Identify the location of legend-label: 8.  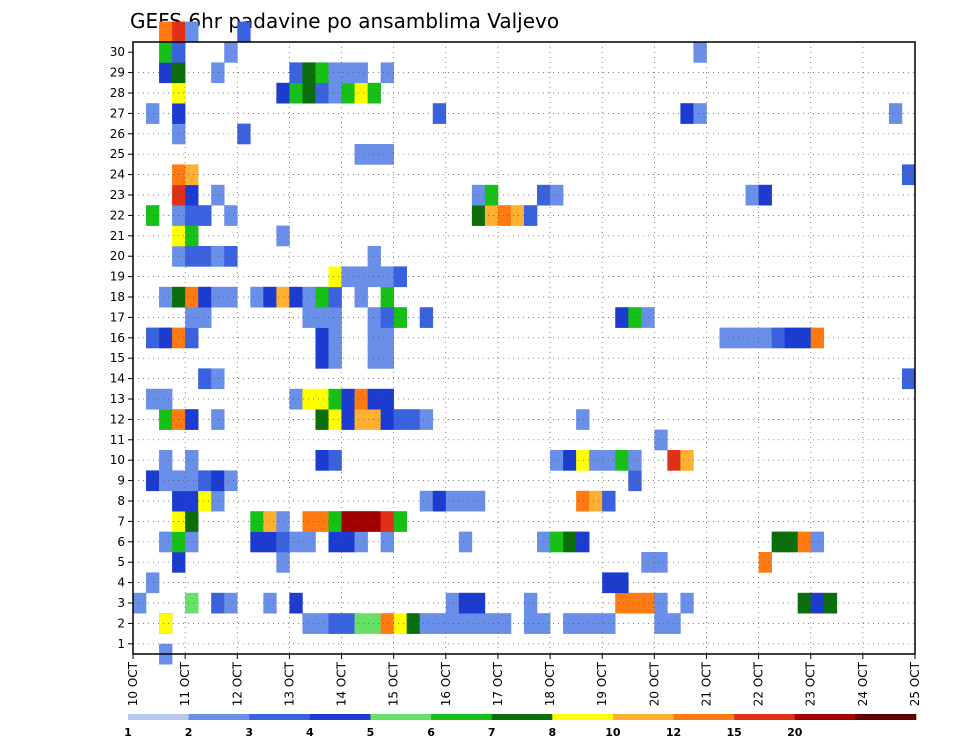
(552, 732).